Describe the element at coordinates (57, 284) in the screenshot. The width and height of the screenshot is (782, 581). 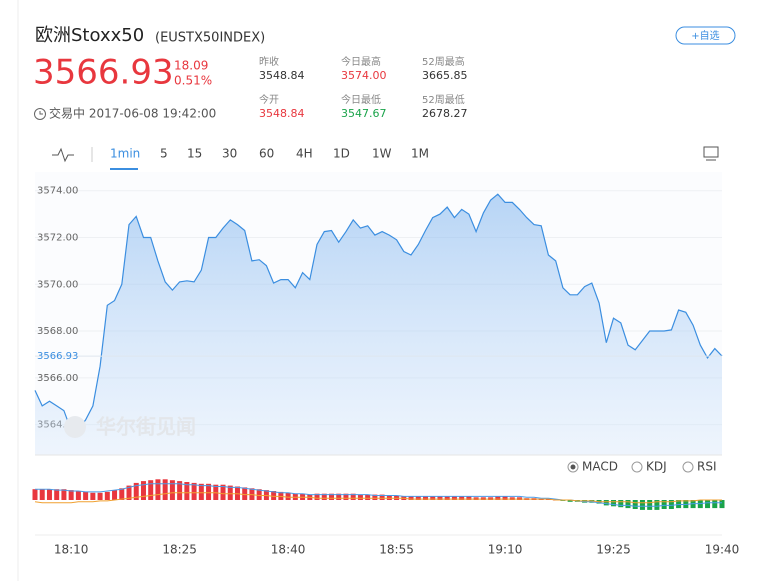
I see `y-tick-label: 3570.00` at that location.